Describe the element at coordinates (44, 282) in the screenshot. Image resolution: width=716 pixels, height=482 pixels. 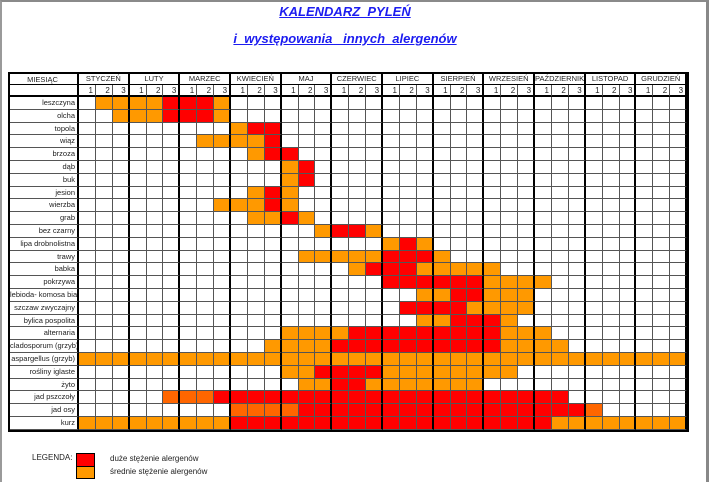
I see `allergen-label: pokrzywa` at that location.